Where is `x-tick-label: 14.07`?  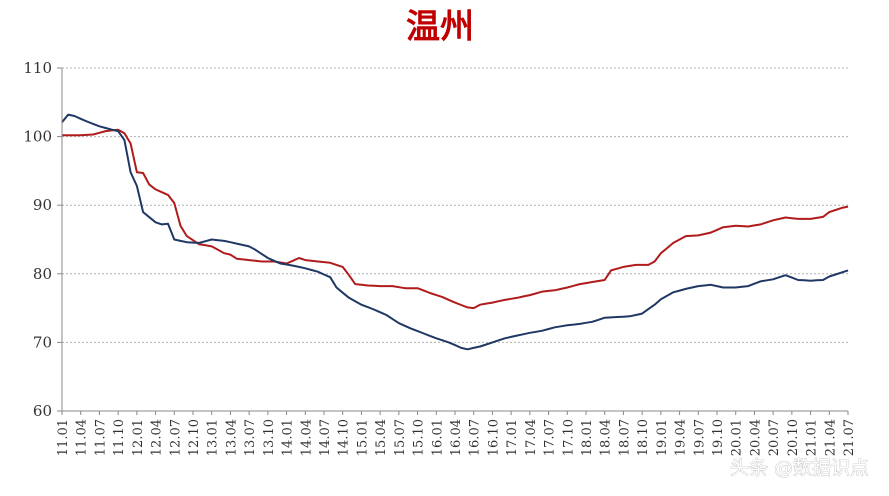
x-tick-label: 14.07 is located at coordinates (325, 437).